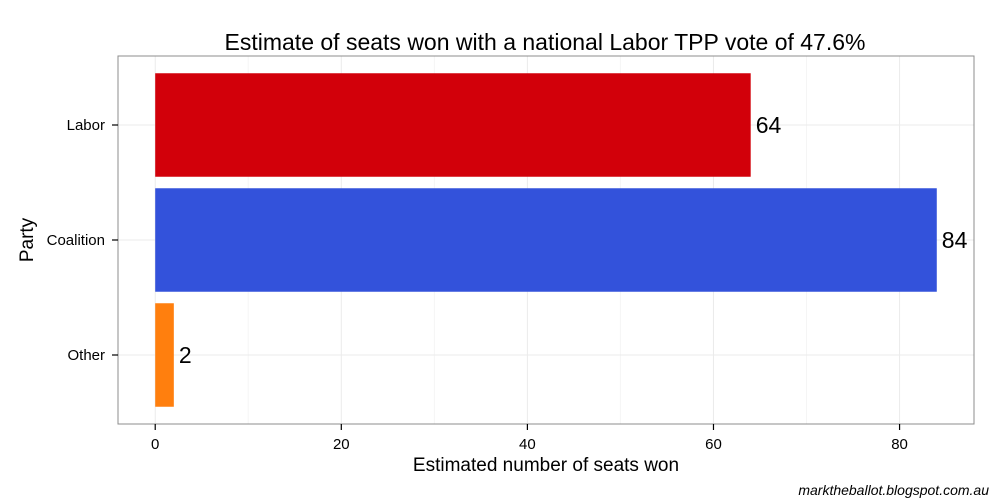 The image size is (1000, 500). What do you see at coordinates (185, 355) in the screenshot?
I see `data-label-other: 2` at bounding box center [185, 355].